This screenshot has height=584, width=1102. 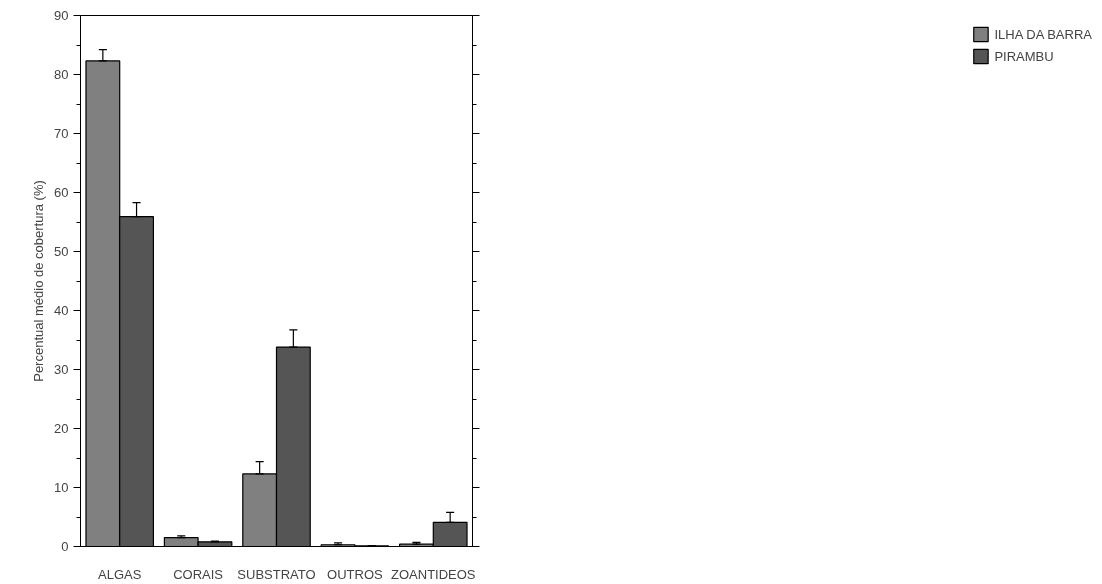 I want to click on y-tick-label: 70, so click(x=61, y=133).